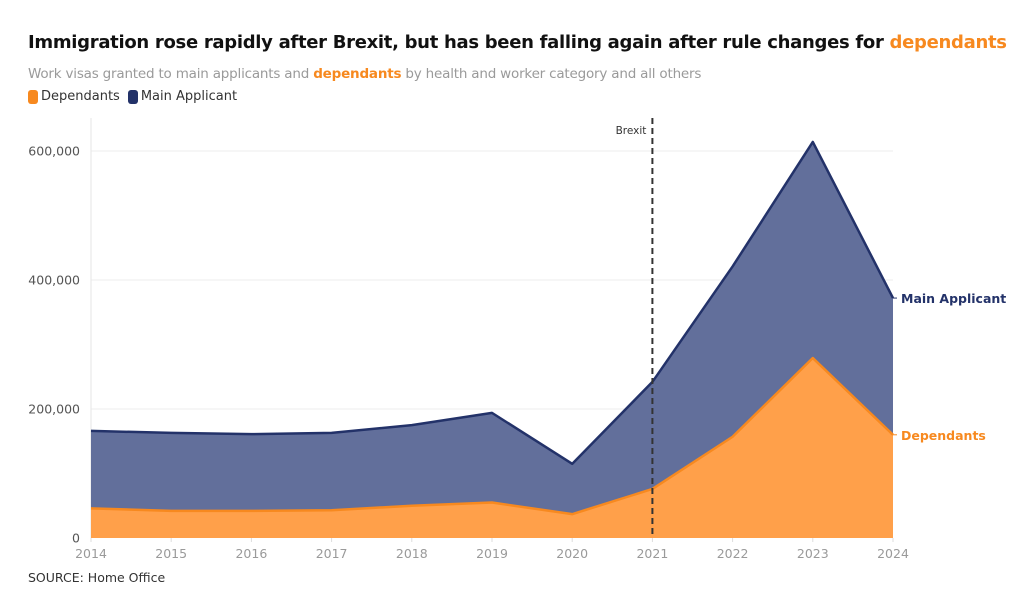 The width and height of the screenshot is (1020, 614). What do you see at coordinates (948, 42) in the screenshot?
I see `chart-title-highlight: dependants` at bounding box center [948, 42].